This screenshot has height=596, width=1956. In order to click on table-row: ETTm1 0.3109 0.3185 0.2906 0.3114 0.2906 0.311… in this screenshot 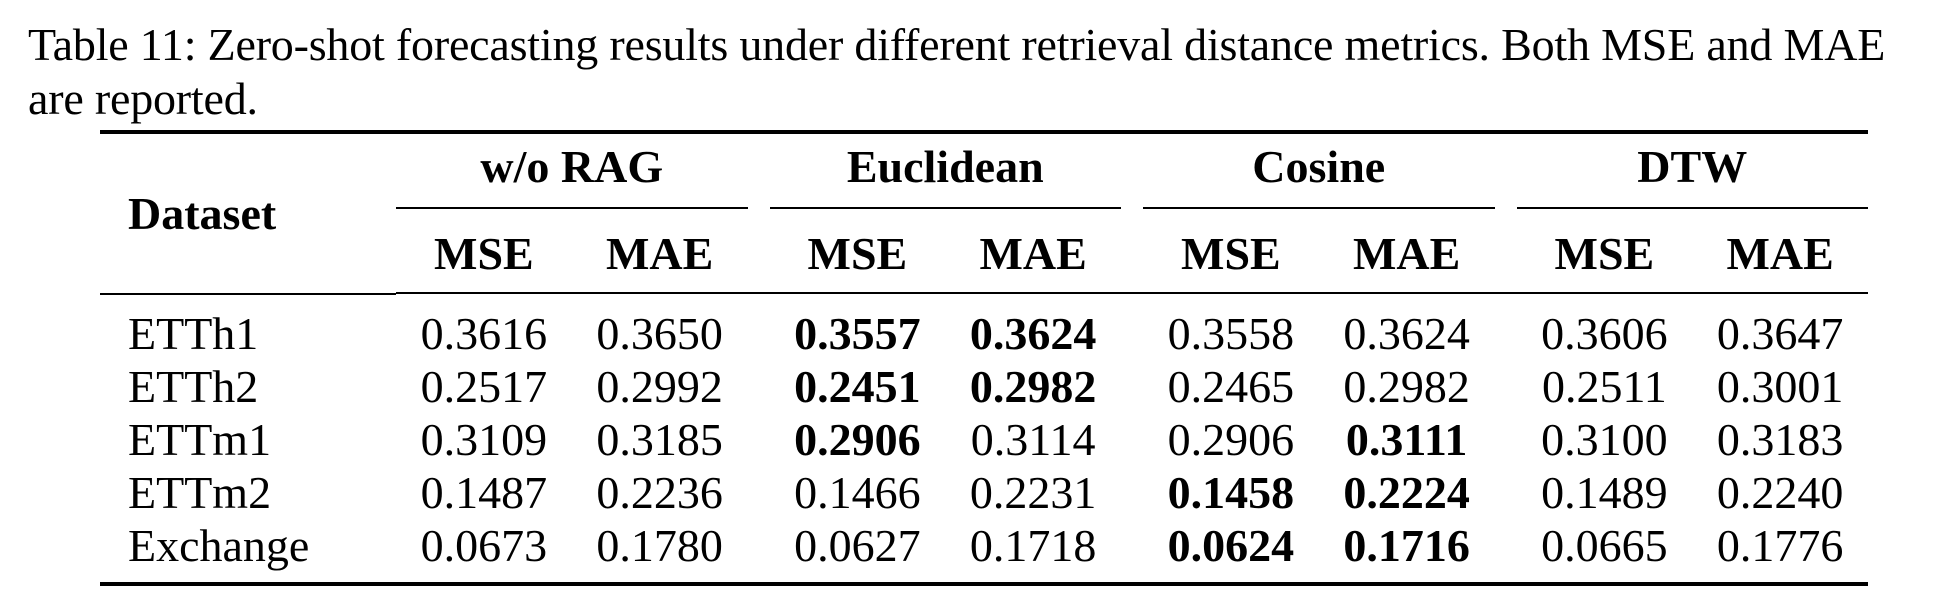, I will do `click(984, 439)`.